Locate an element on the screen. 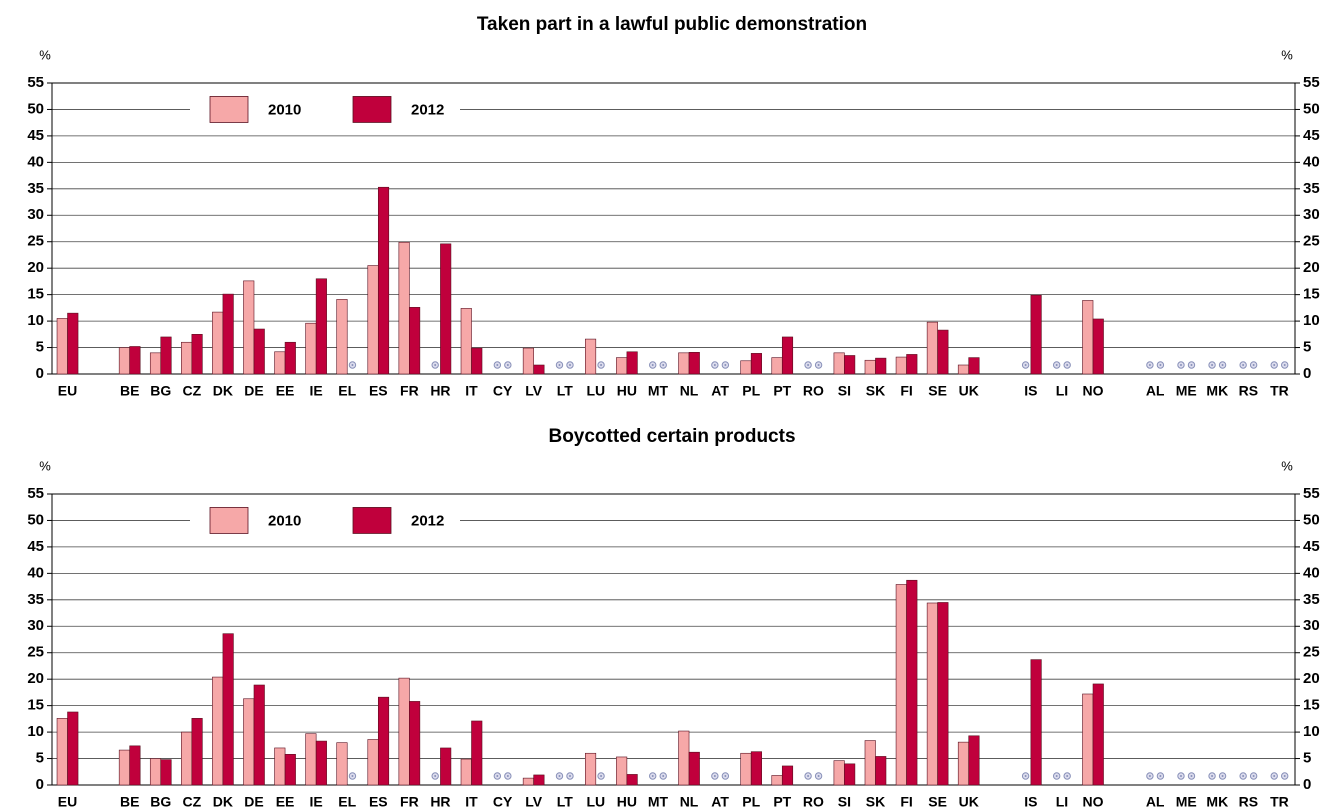  y2-tick-label: 25 is located at coordinates (1311, 241).